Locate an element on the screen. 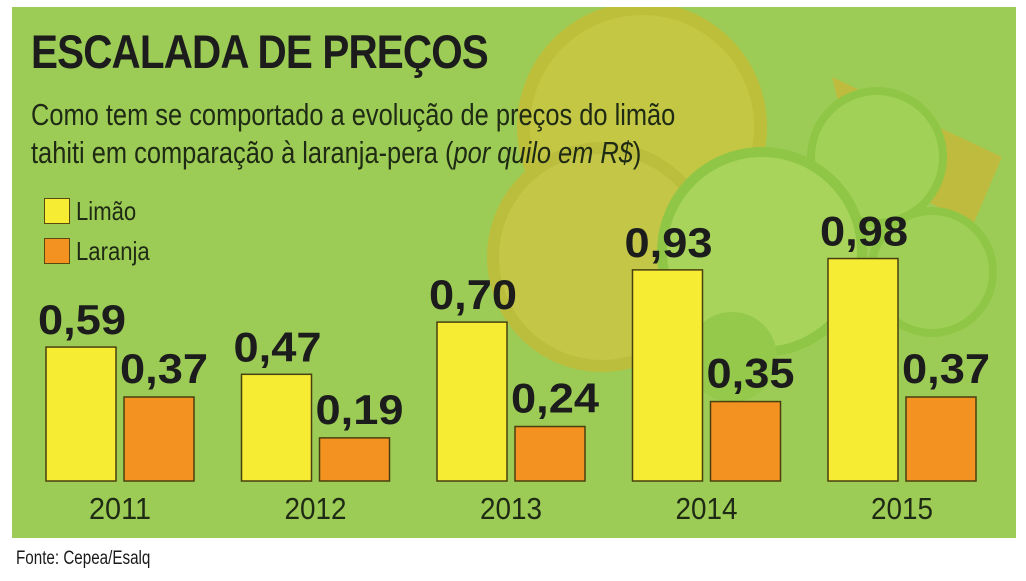 This screenshot has width=1026, height=581. bar-laranja-2015 is located at coordinates (941, 439).